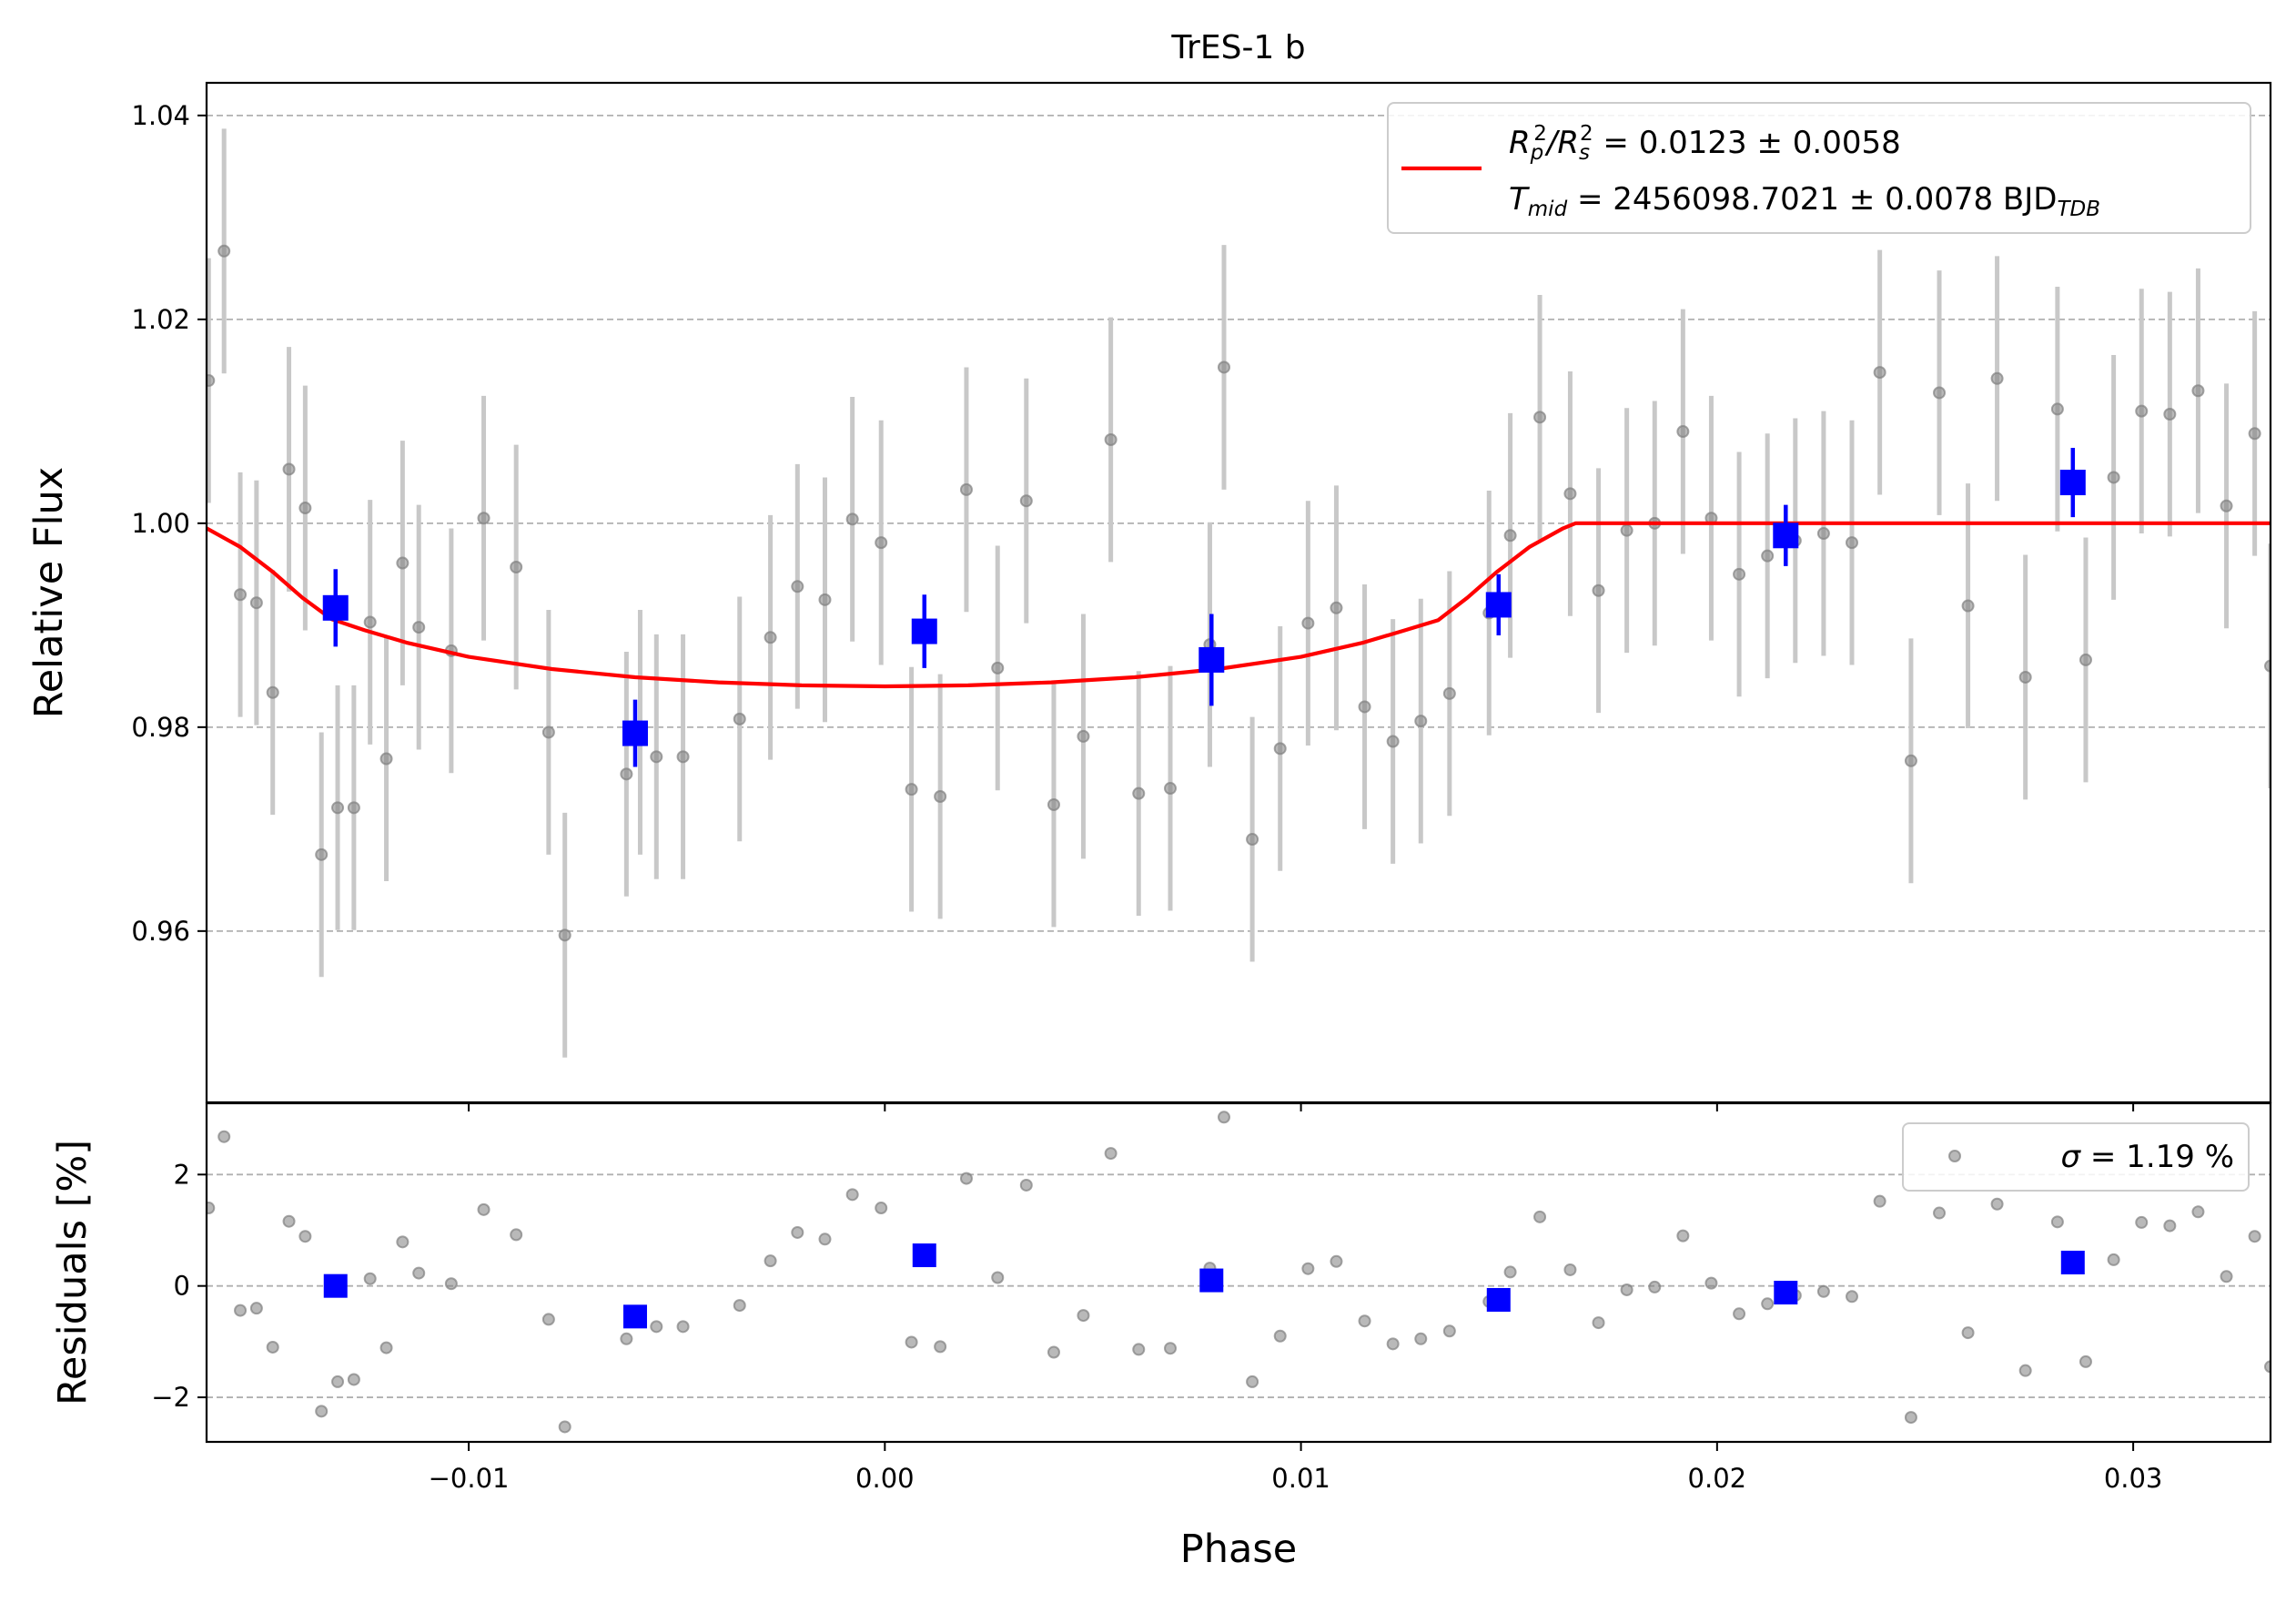 Image resolution: width=2296 pixels, height=1603 pixels. What do you see at coordinates (2134, 1478) in the screenshot?
I see `x-tick-label: 0.03` at bounding box center [2134, 1478].